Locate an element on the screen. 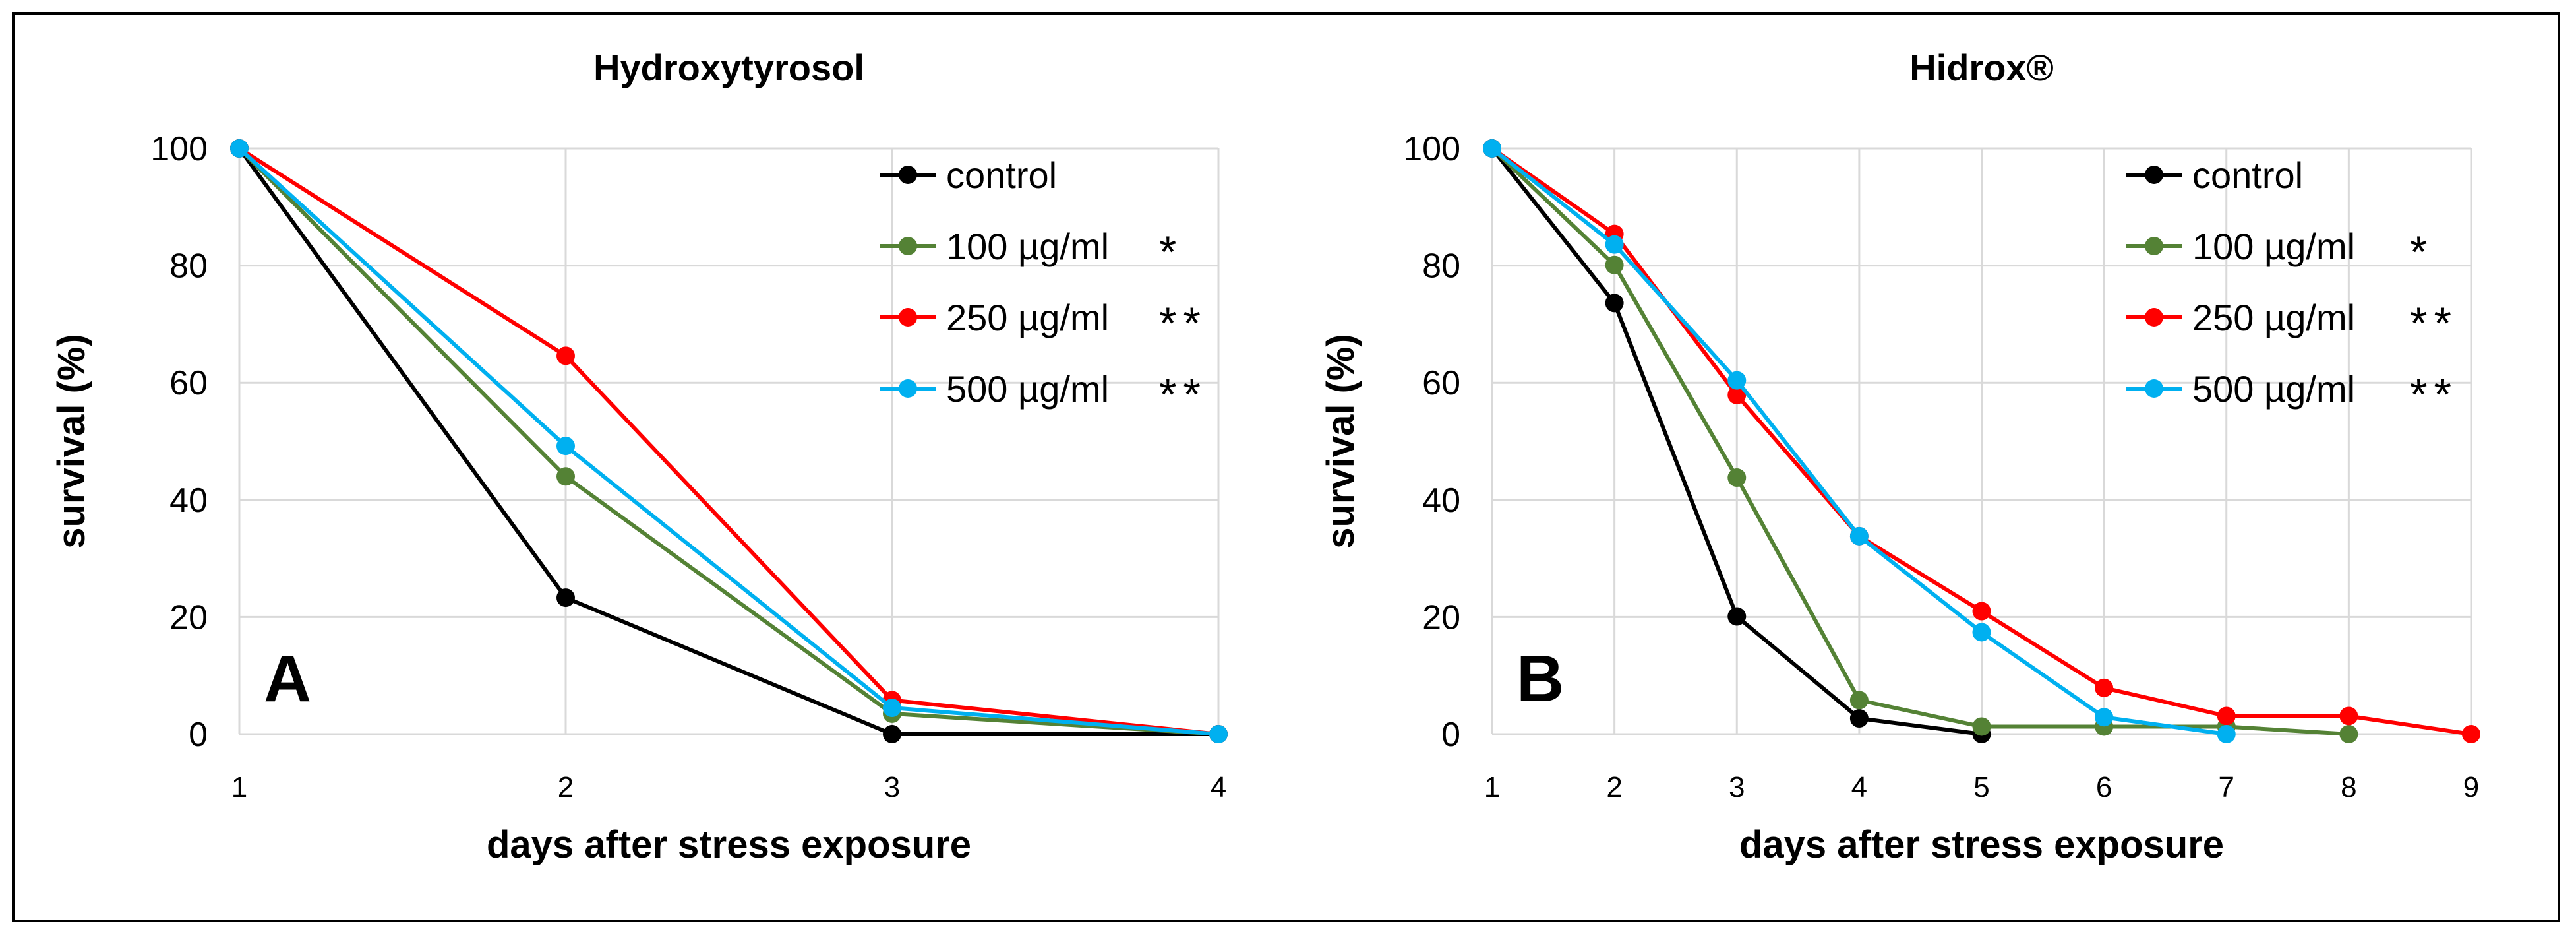  chart-title: Hydroxytyrosol is located at coordinates (728, 67).